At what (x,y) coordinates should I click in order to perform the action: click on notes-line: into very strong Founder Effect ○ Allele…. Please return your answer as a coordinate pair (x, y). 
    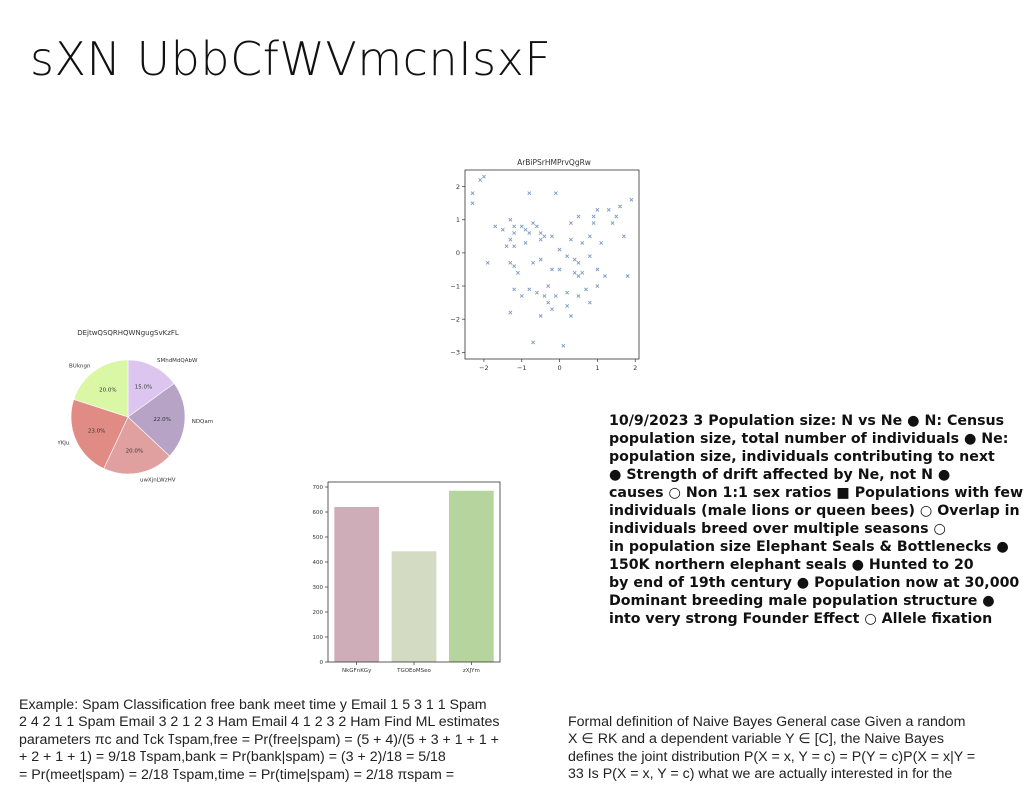
    Looking at the image, I should click on (801, 619).